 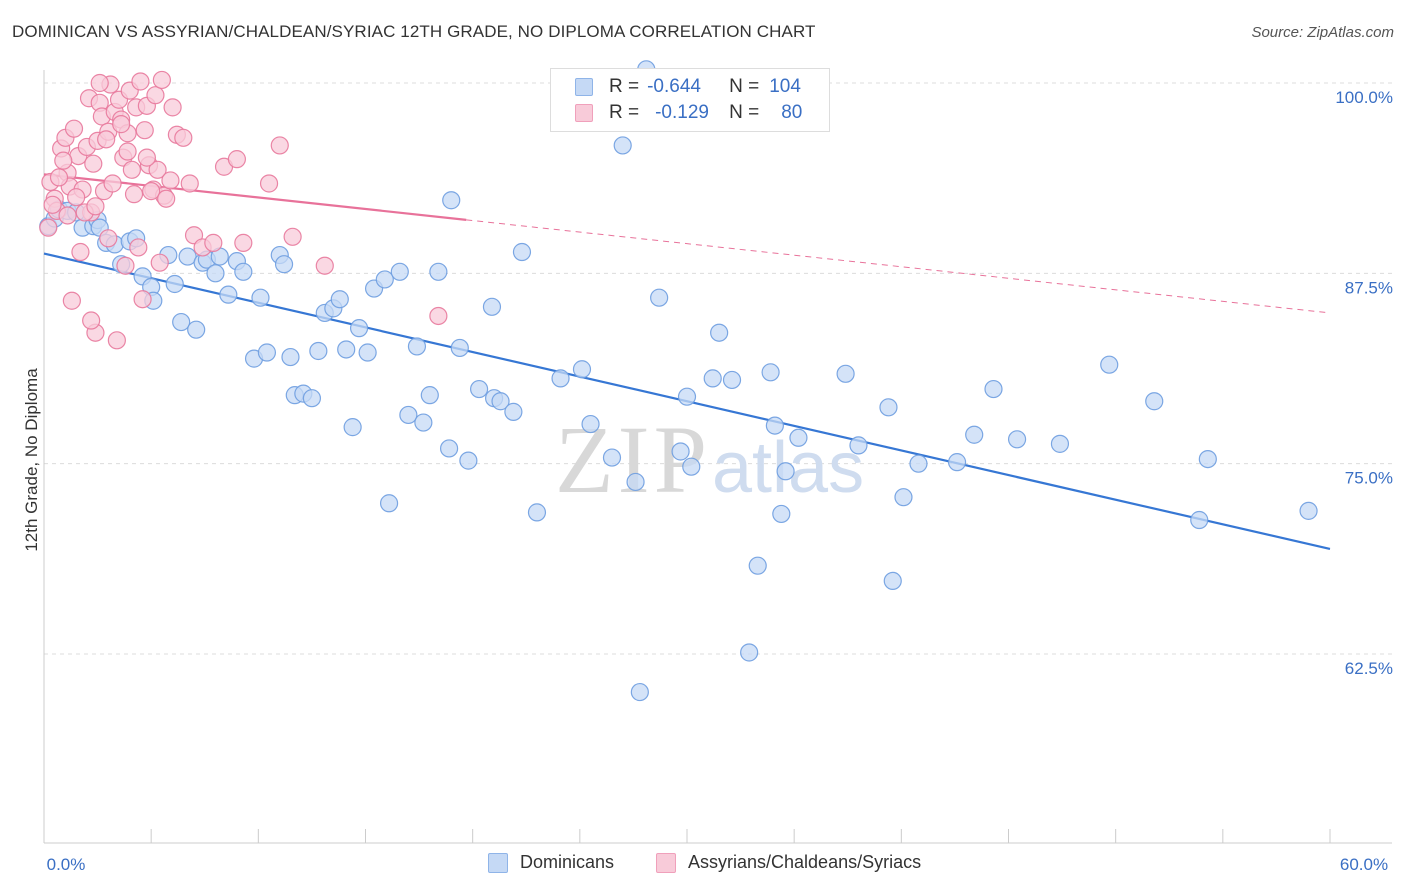 I want to click on legend-r-label: R =, so click(x=624, y=86).